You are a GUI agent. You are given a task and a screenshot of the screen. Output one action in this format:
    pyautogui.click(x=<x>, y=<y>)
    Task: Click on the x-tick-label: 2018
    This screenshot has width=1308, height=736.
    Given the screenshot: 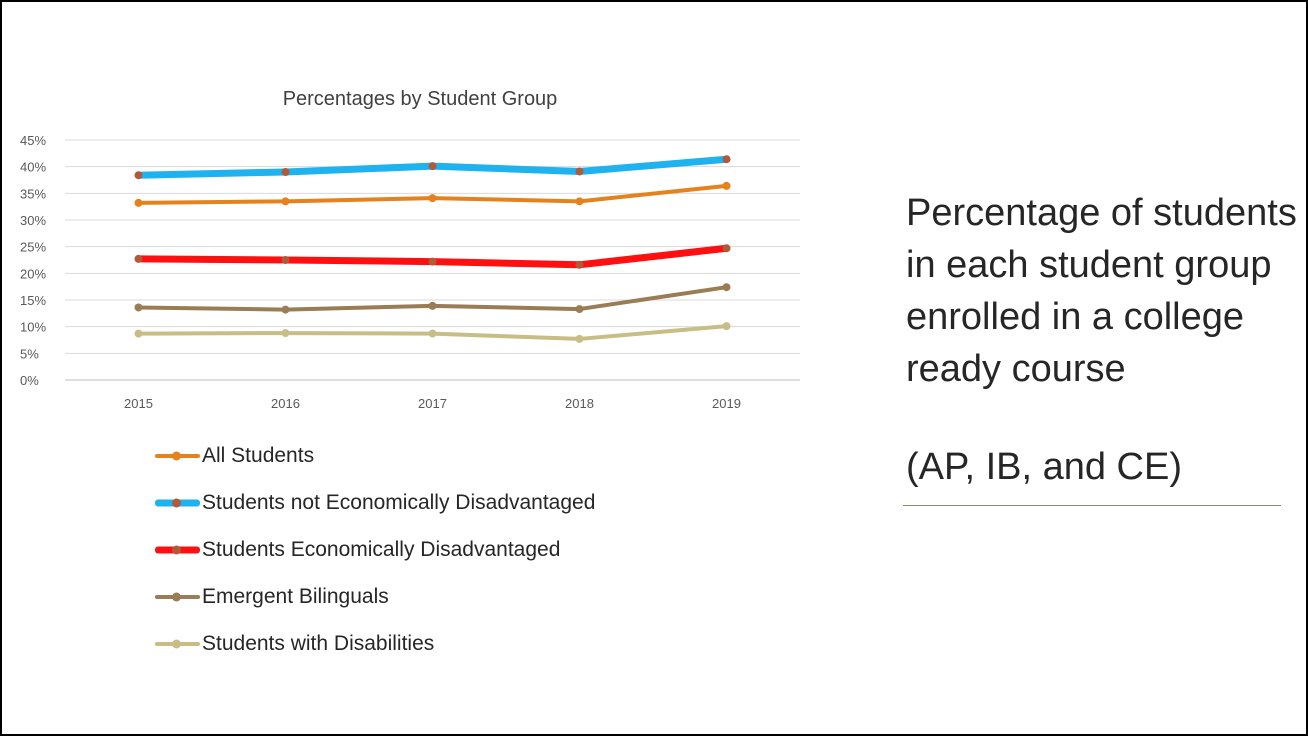 What is the action you would take?
    pyautogui.click(x=579, y=403)
    